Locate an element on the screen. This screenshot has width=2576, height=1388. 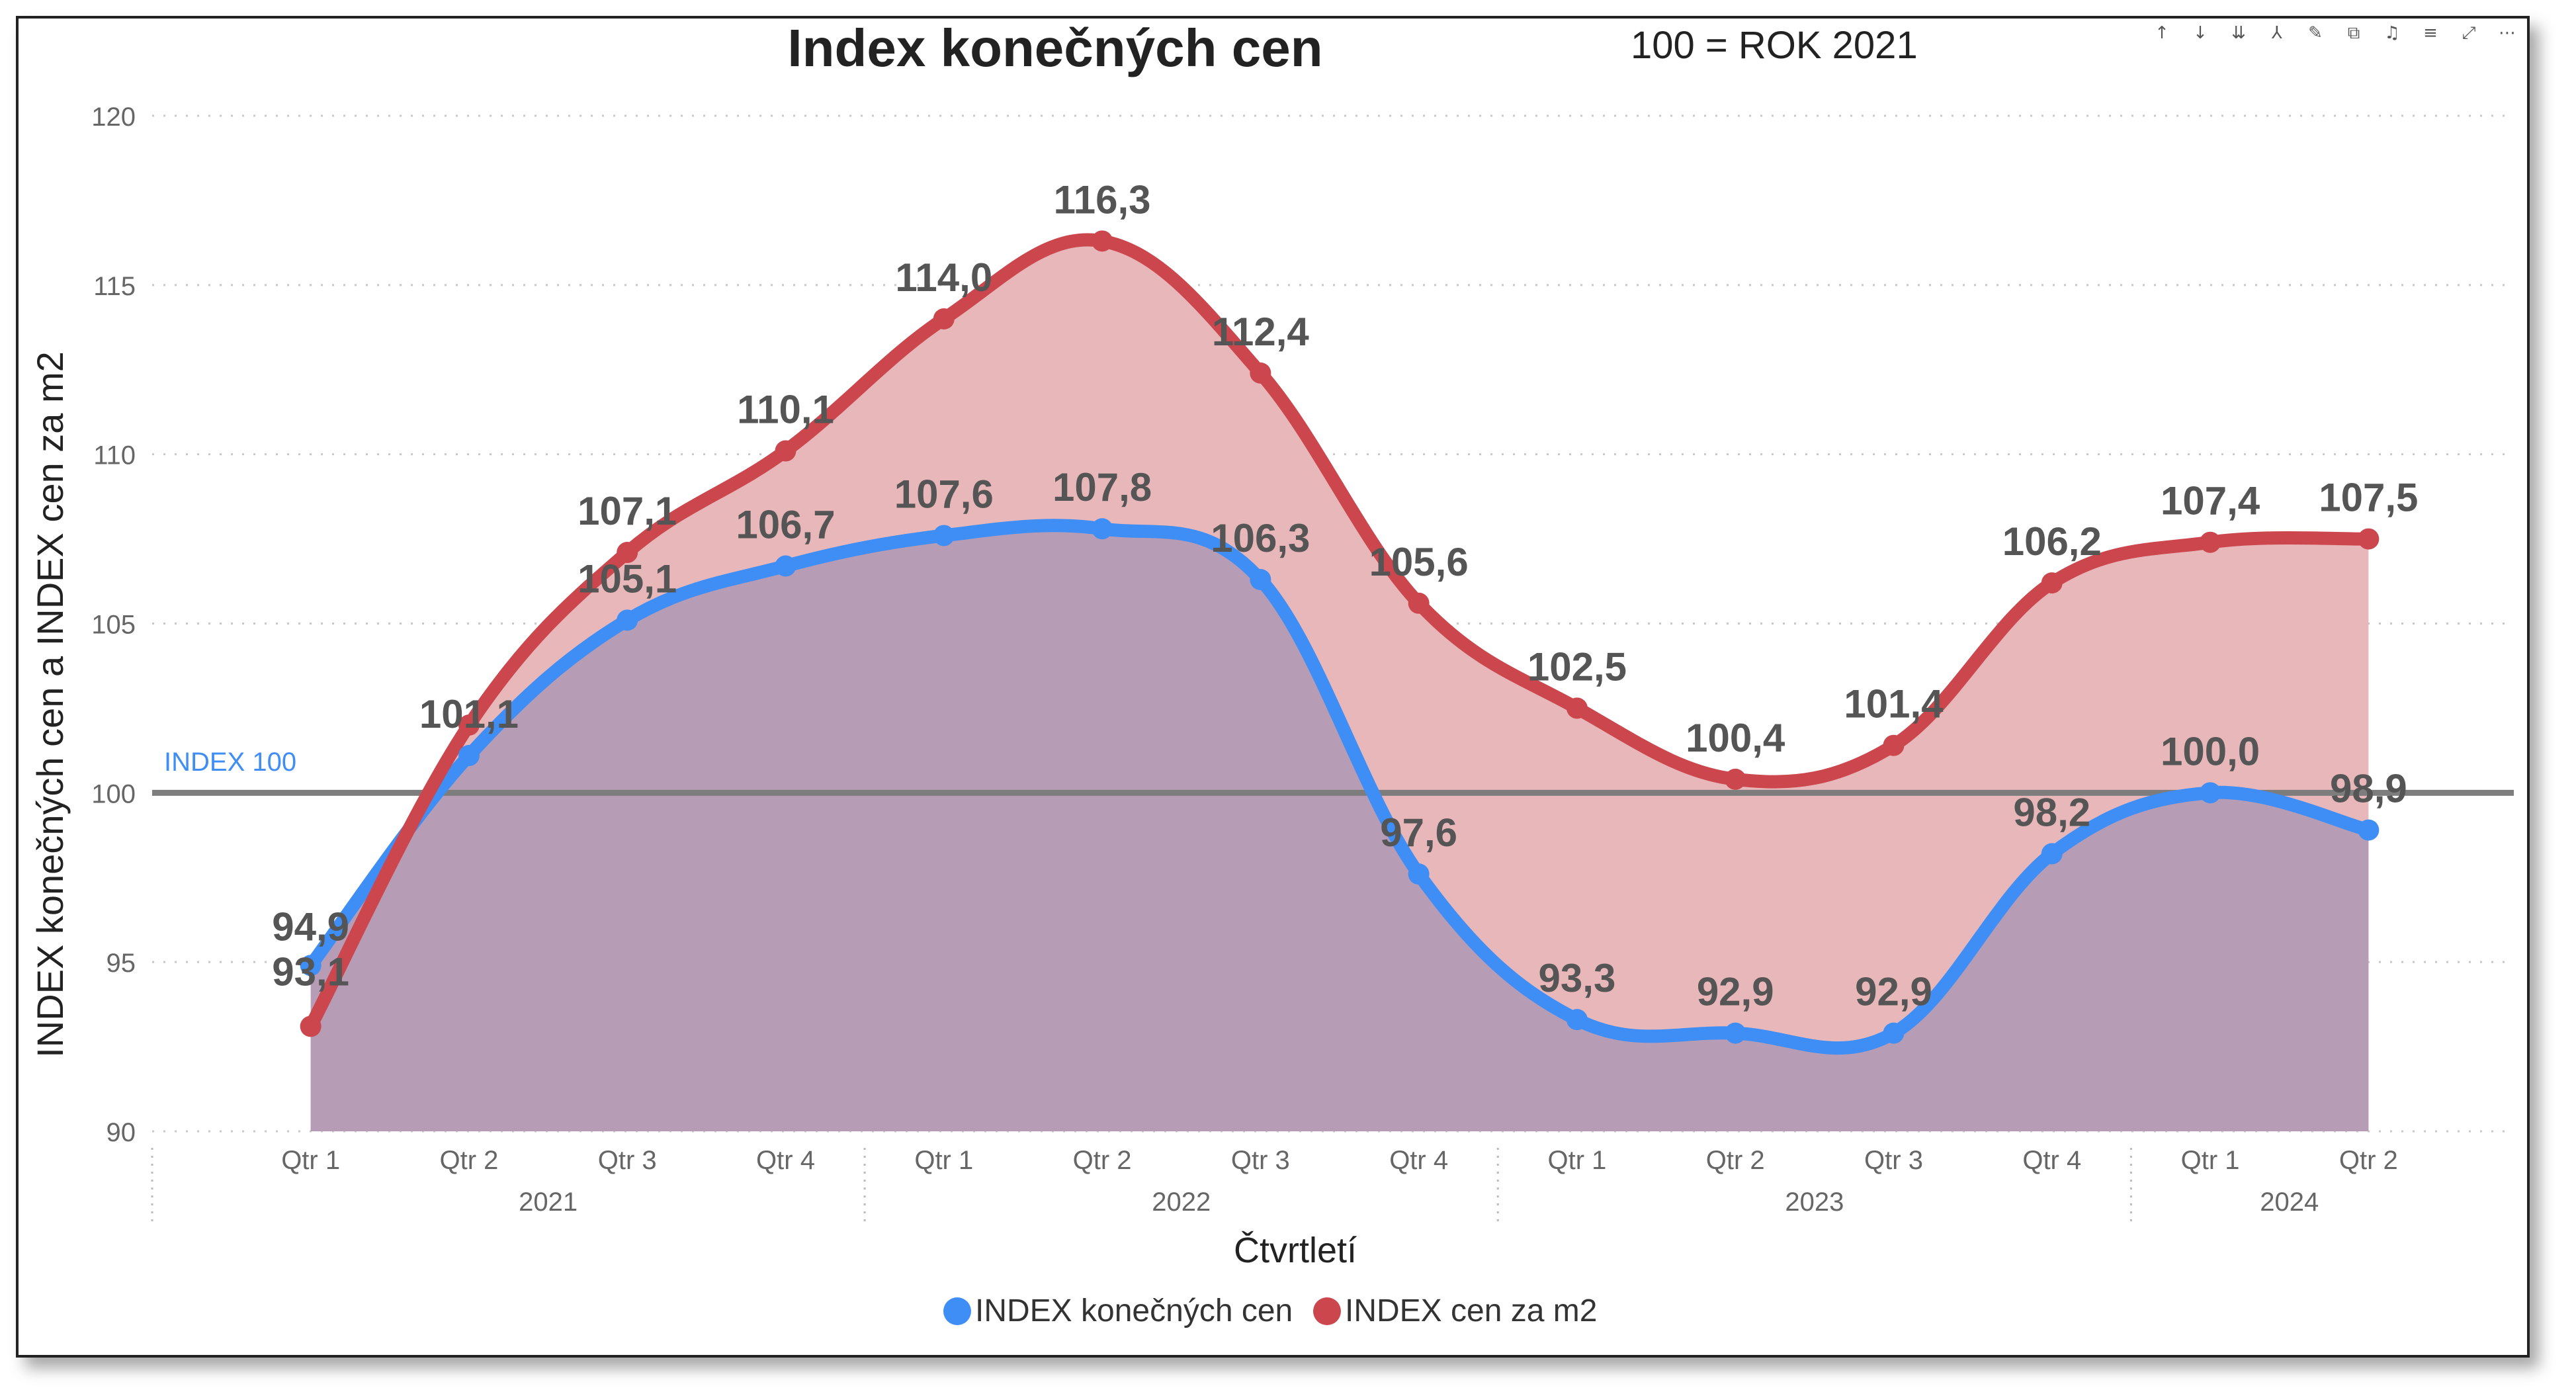
x-tick-label-13: Qtr 2 is located at coordinates (2368, 1160).